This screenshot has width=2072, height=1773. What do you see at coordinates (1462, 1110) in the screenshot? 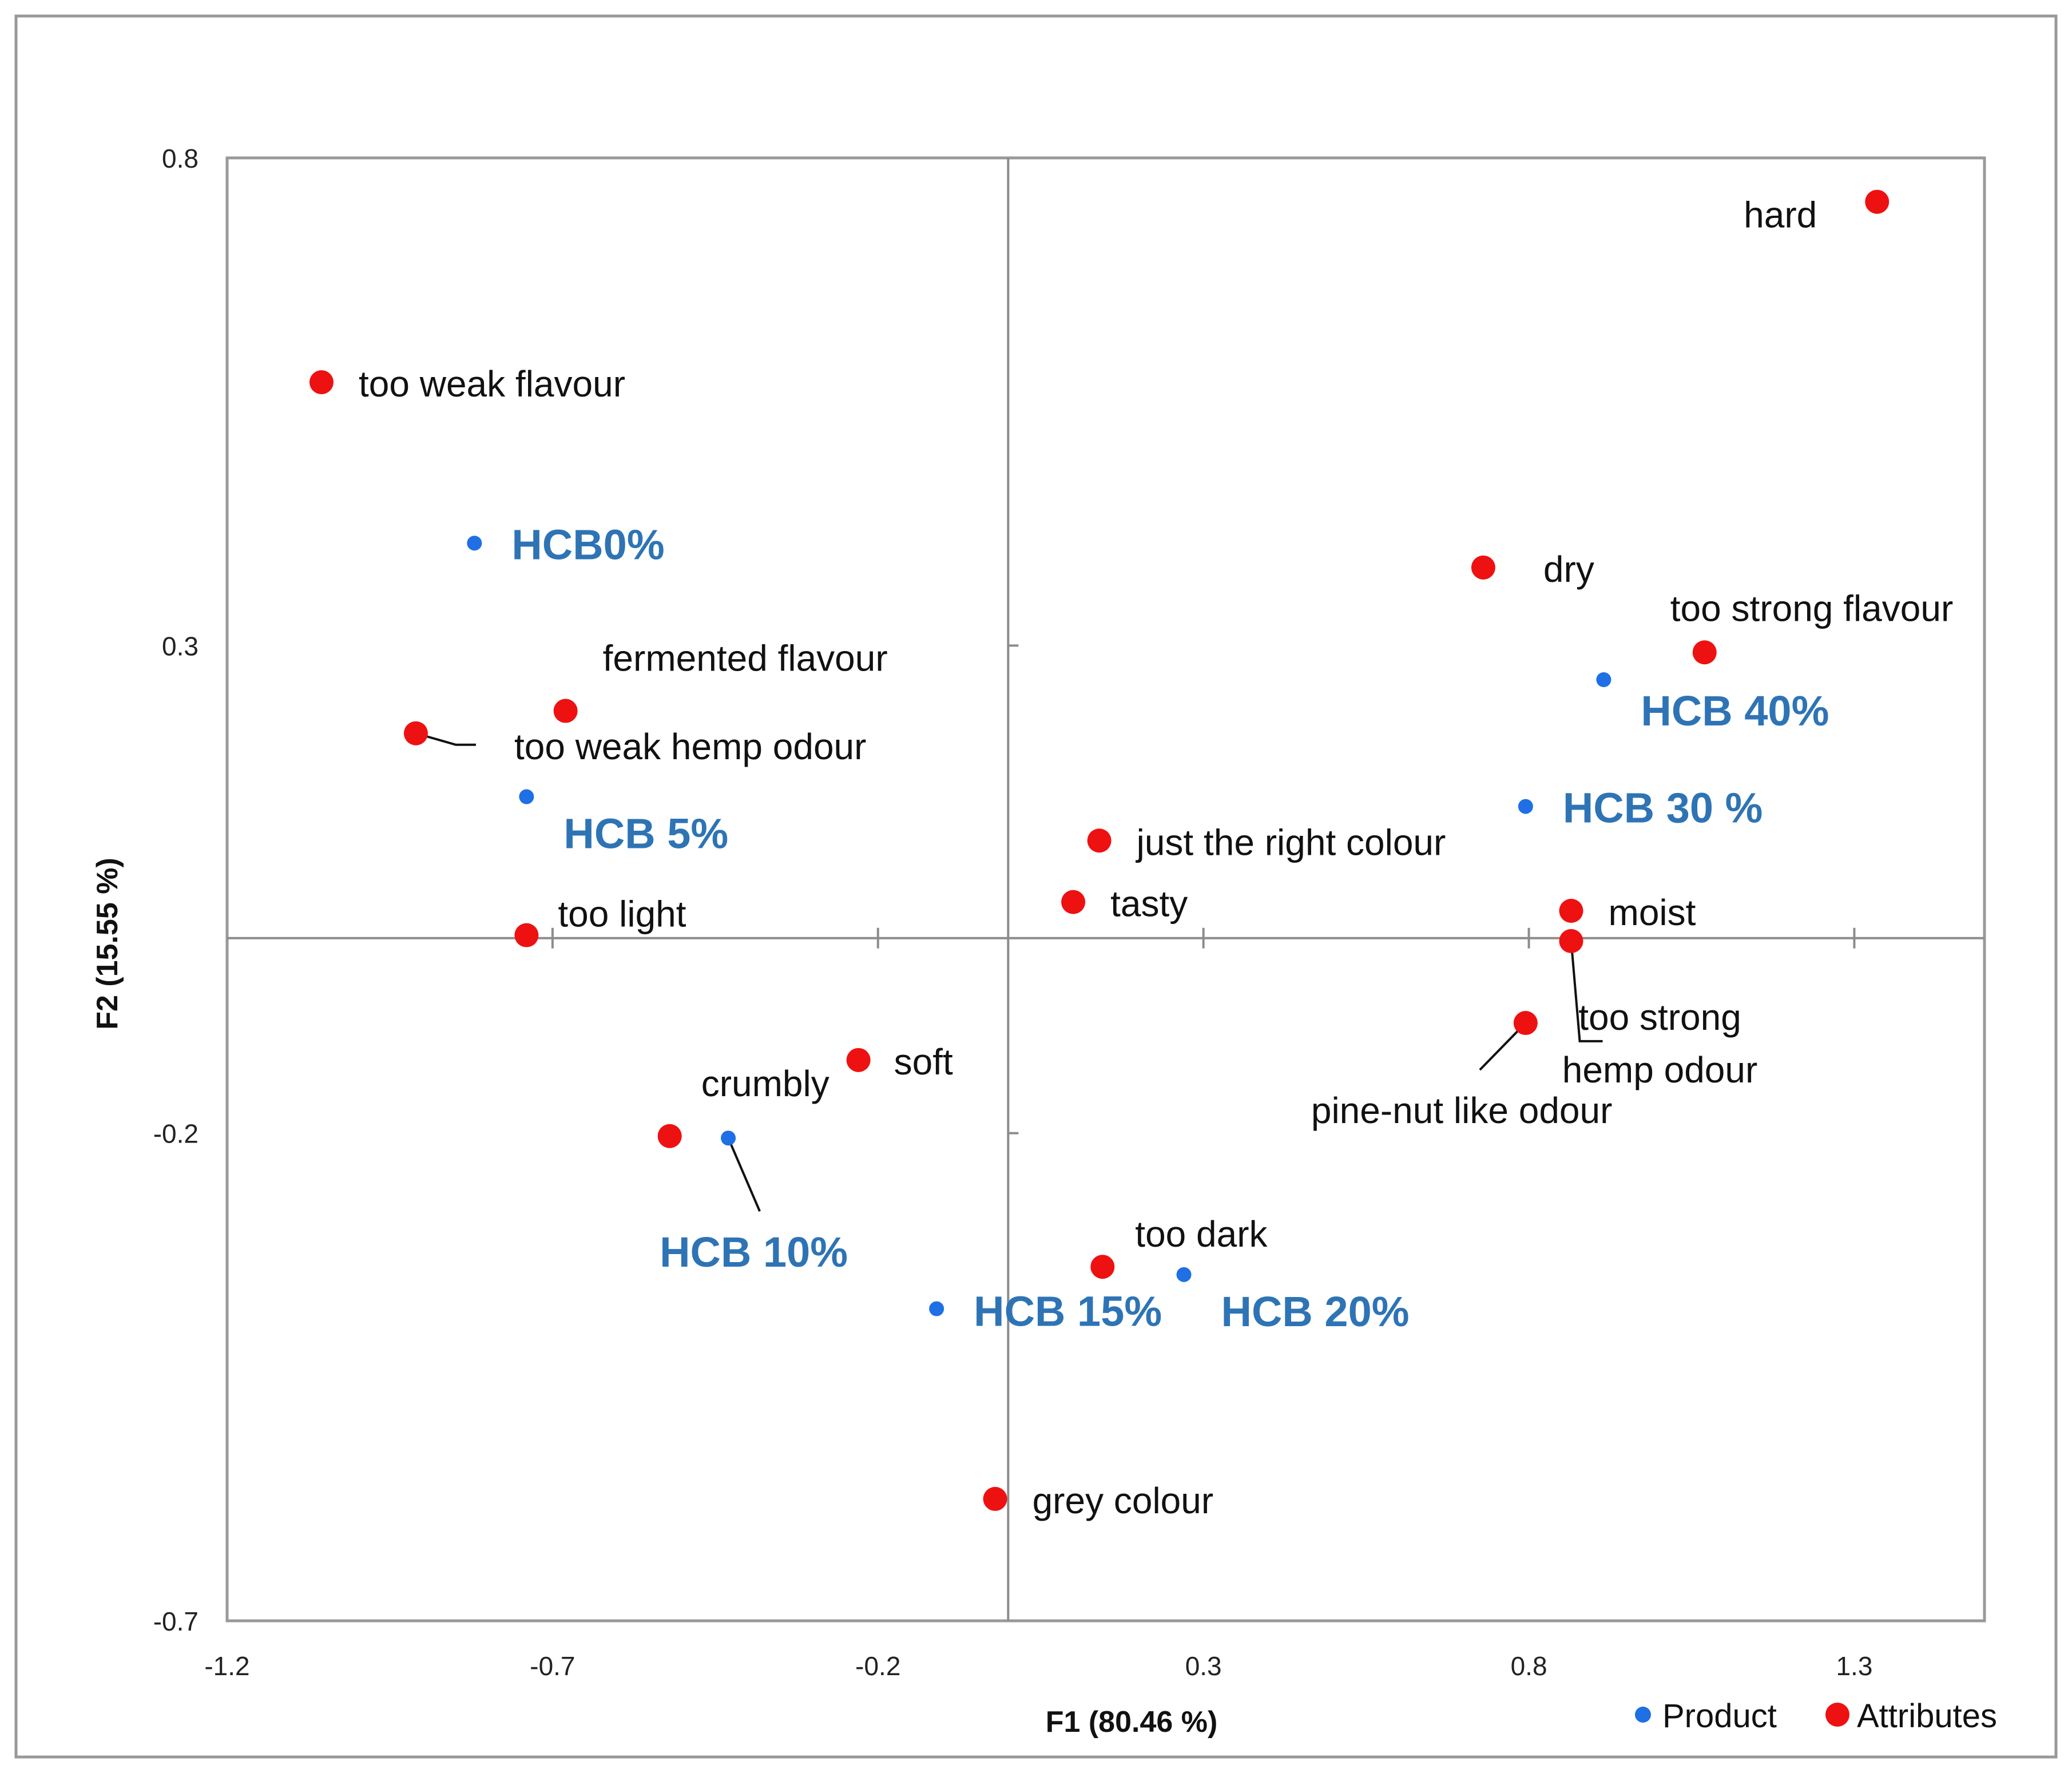
I see `attribute-label: pine-nut like odour` at bounding box center [1462, 1110].